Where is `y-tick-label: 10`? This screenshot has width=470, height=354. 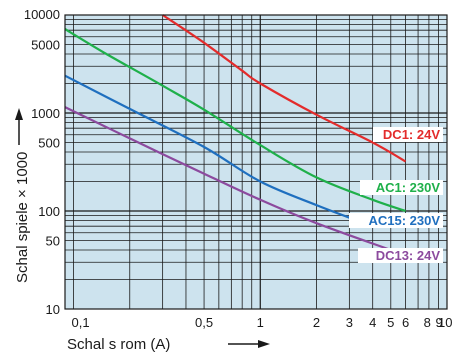
y-tick-label: 10 is located at coordinates (53, 309).